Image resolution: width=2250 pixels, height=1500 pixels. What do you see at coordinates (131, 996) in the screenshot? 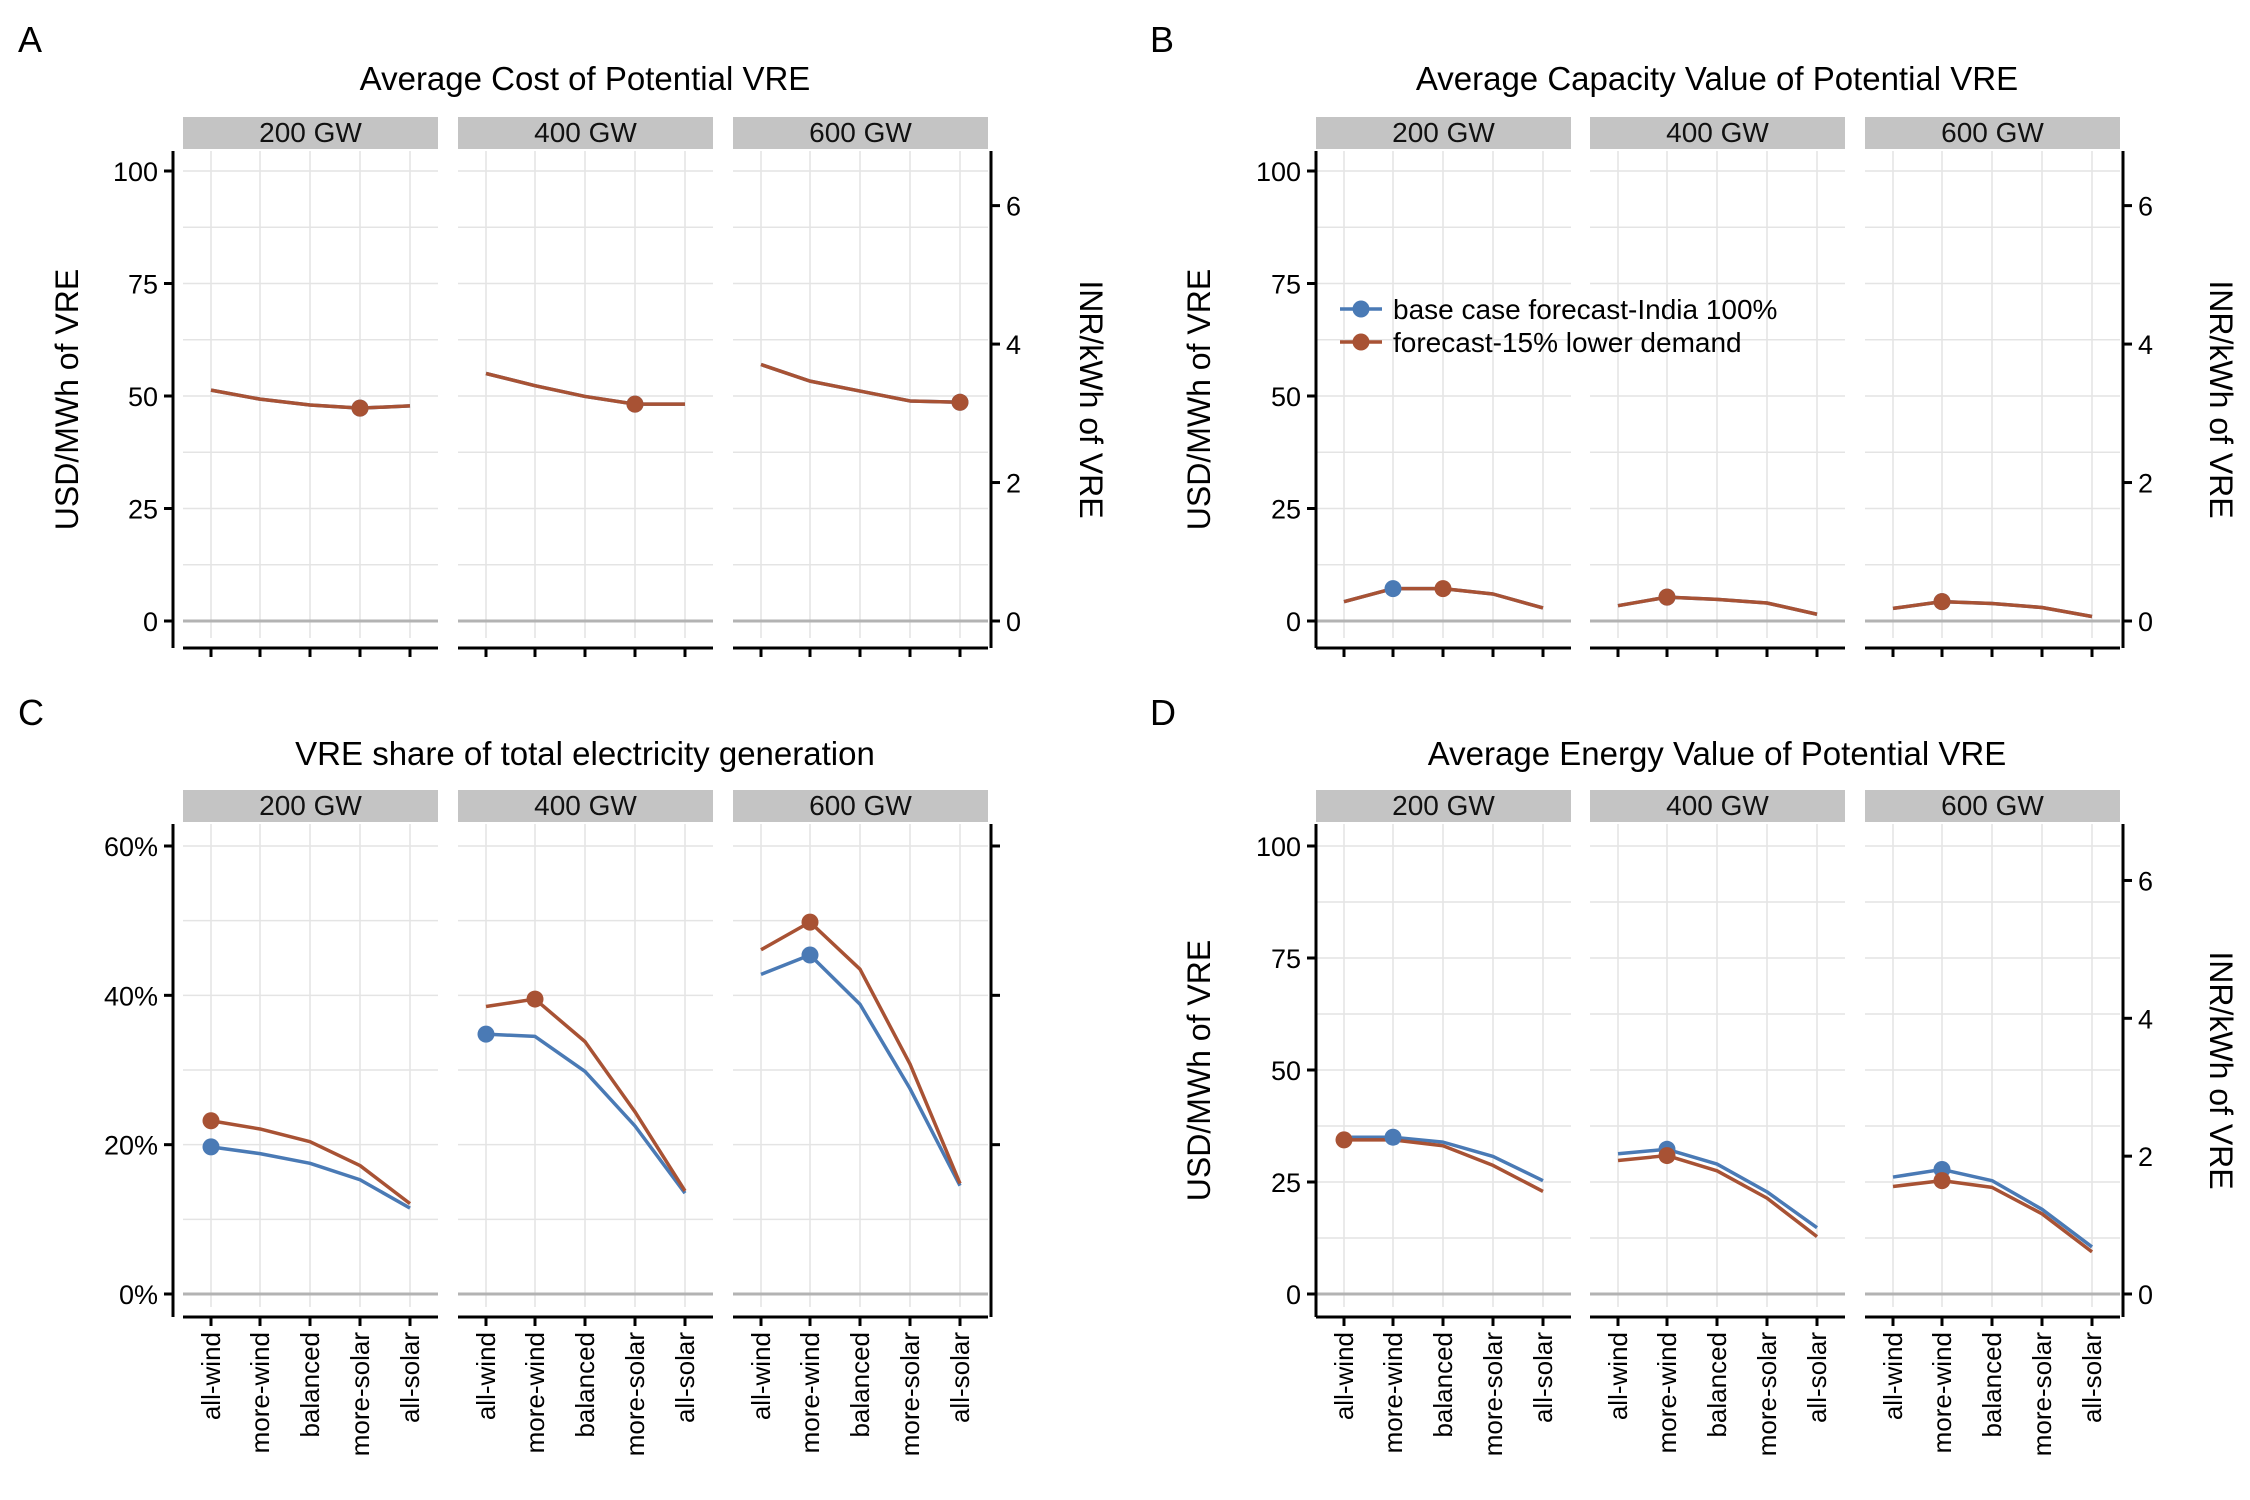
I see `y-tick-label: 40%` at bounding box center [131, 996].